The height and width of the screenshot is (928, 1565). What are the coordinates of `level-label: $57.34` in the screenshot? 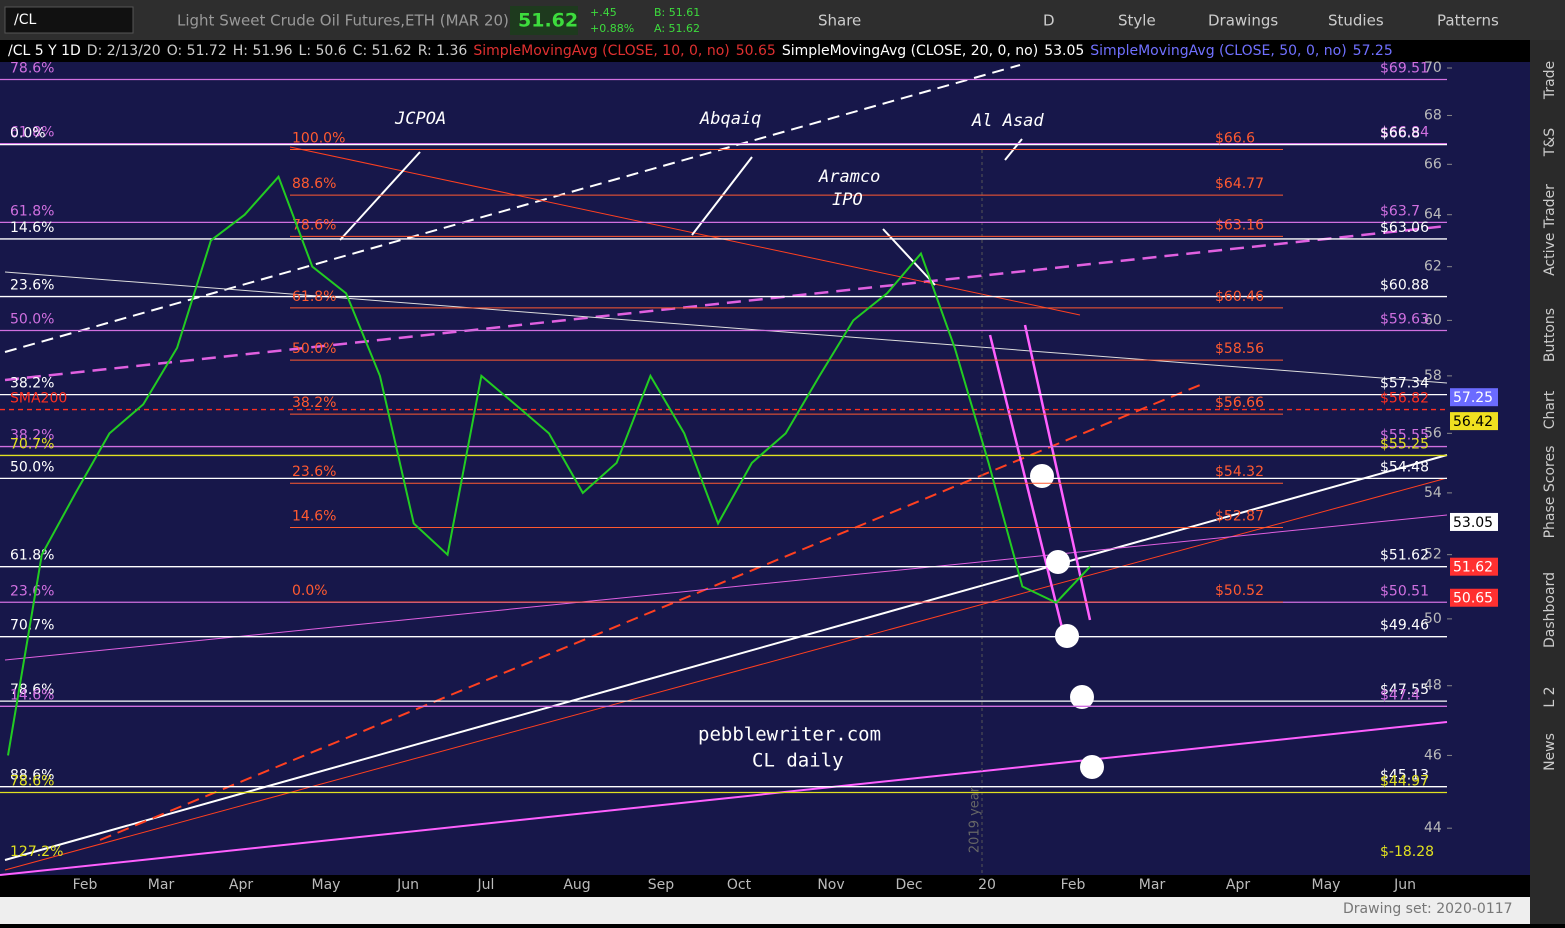 It's located at (1404, 384).